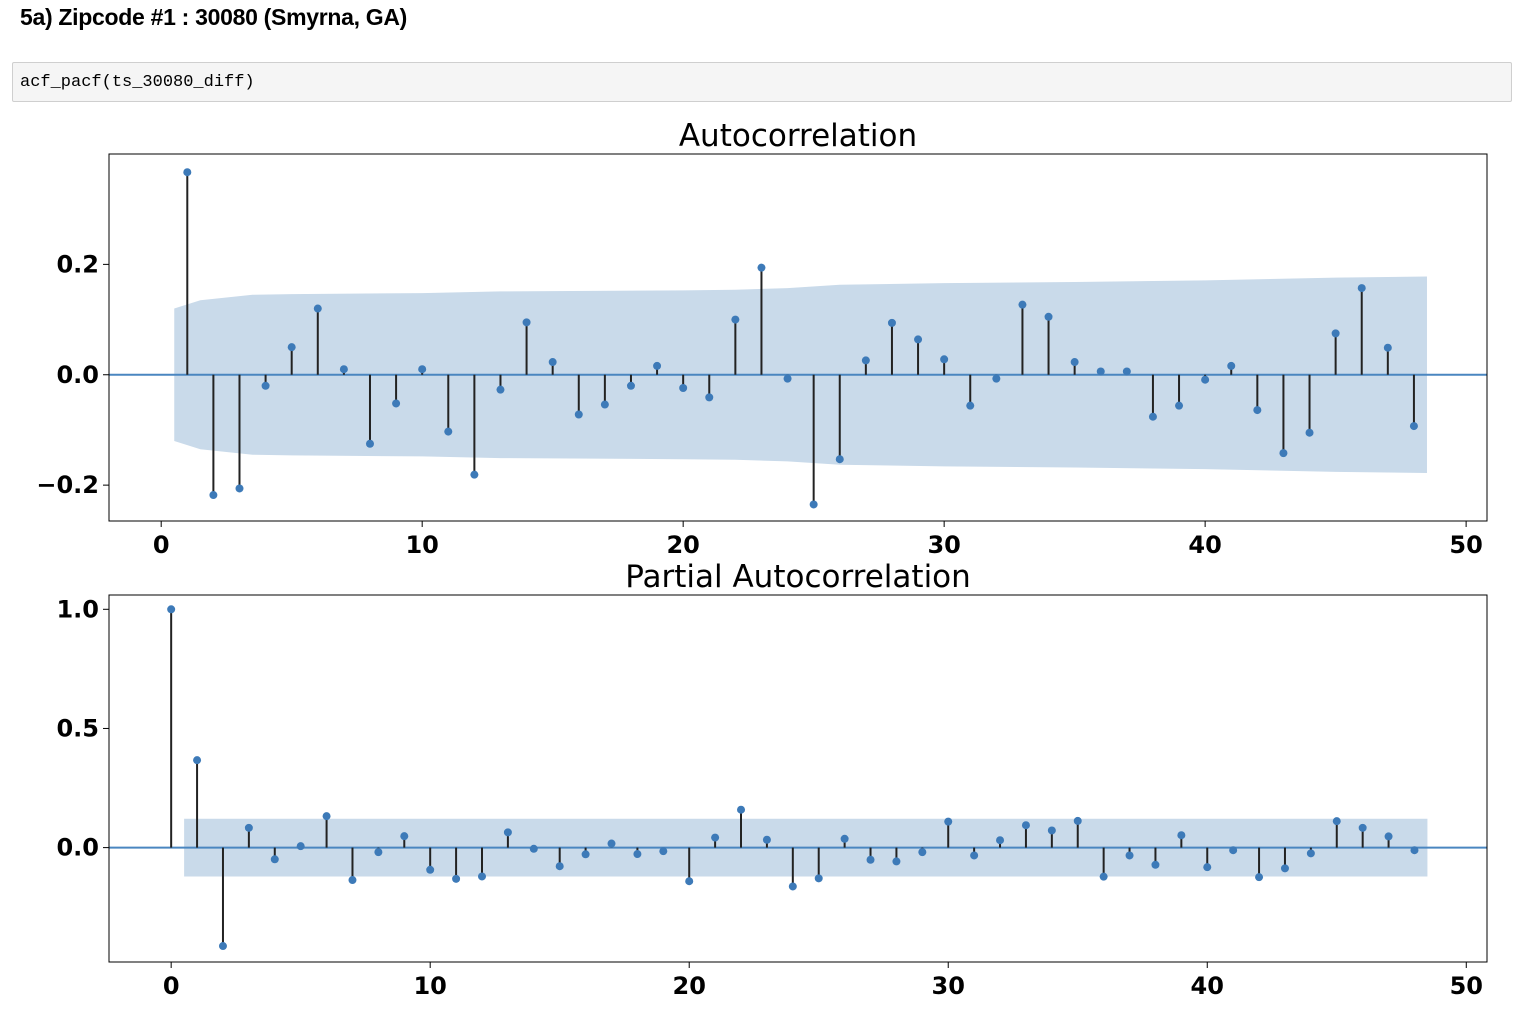 The image size is (1526, 1022). Describe the element at coordinates (798, 577) in the screenshot. I see `chart-title: Partial Autocorrelation` at that location.